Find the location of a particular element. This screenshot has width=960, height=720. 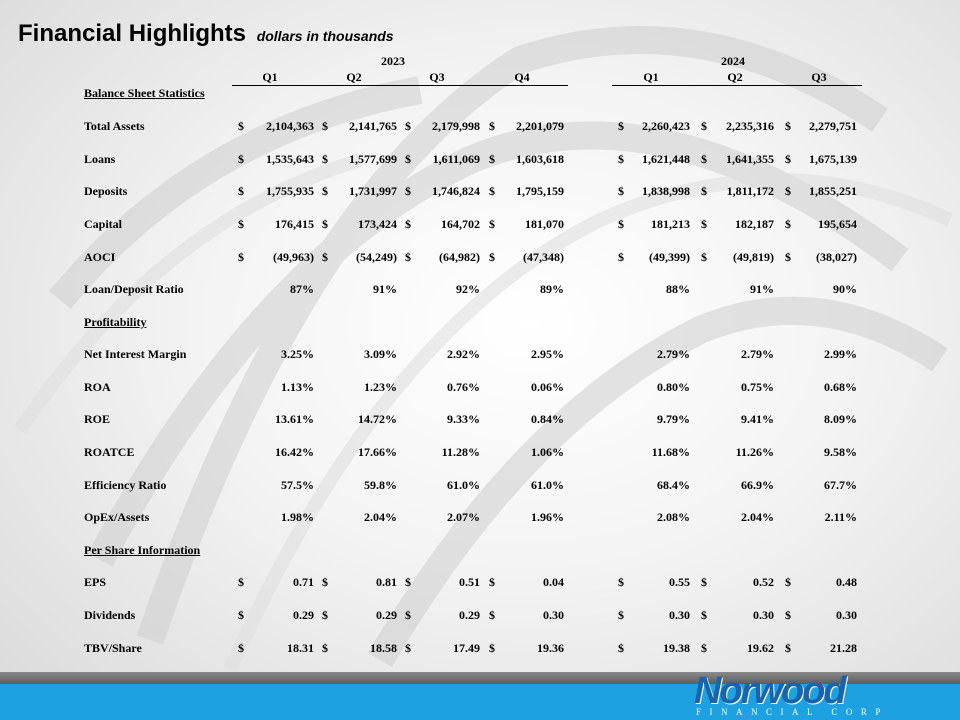

cell-opex-assets-3: 1.96% is located at coordinates (547, 517).